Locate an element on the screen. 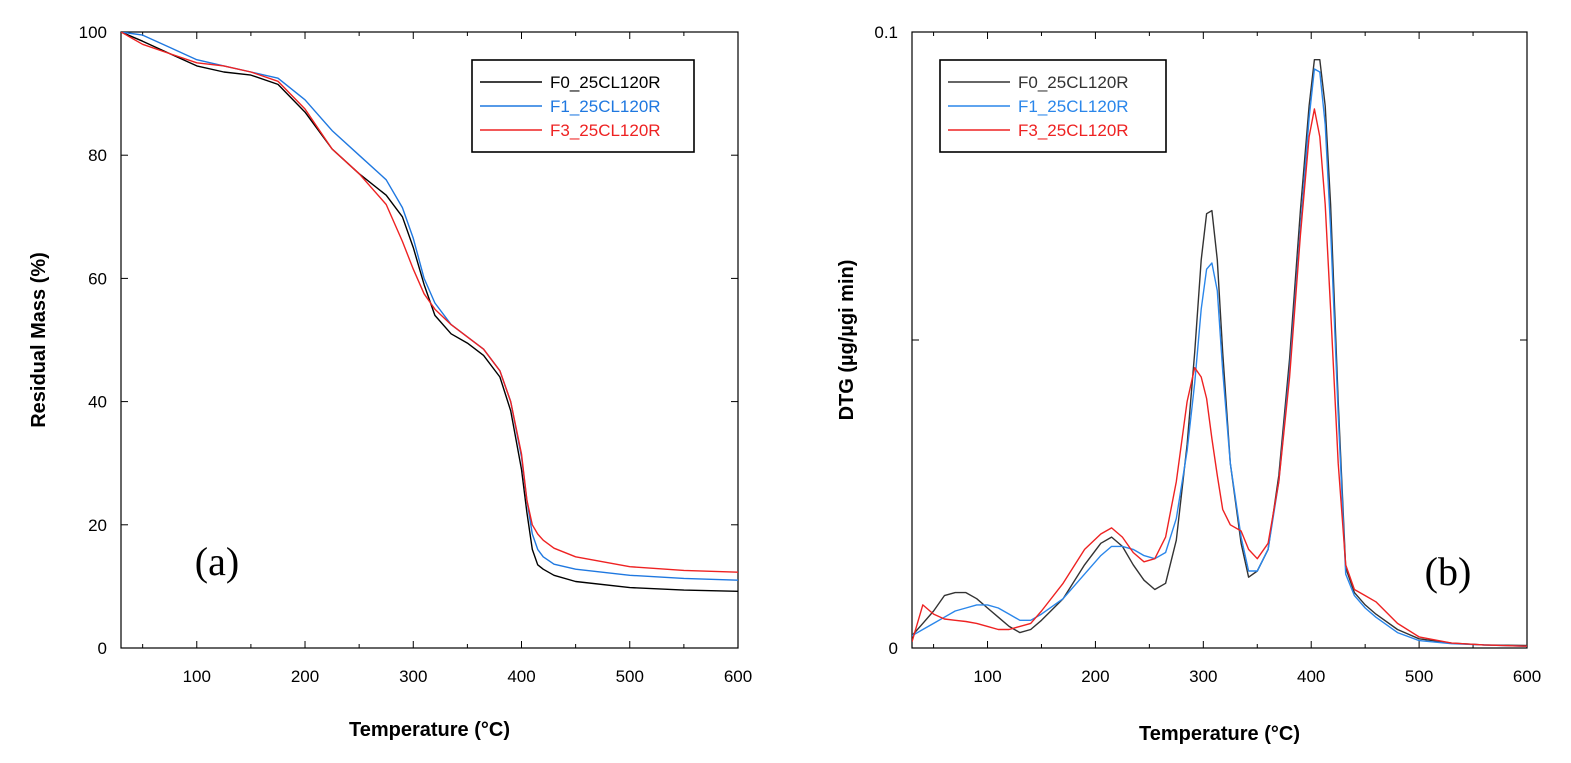 This screenshot has width=1571, height=763. y-tick-label: 80 is located at coordinates (97, 155).